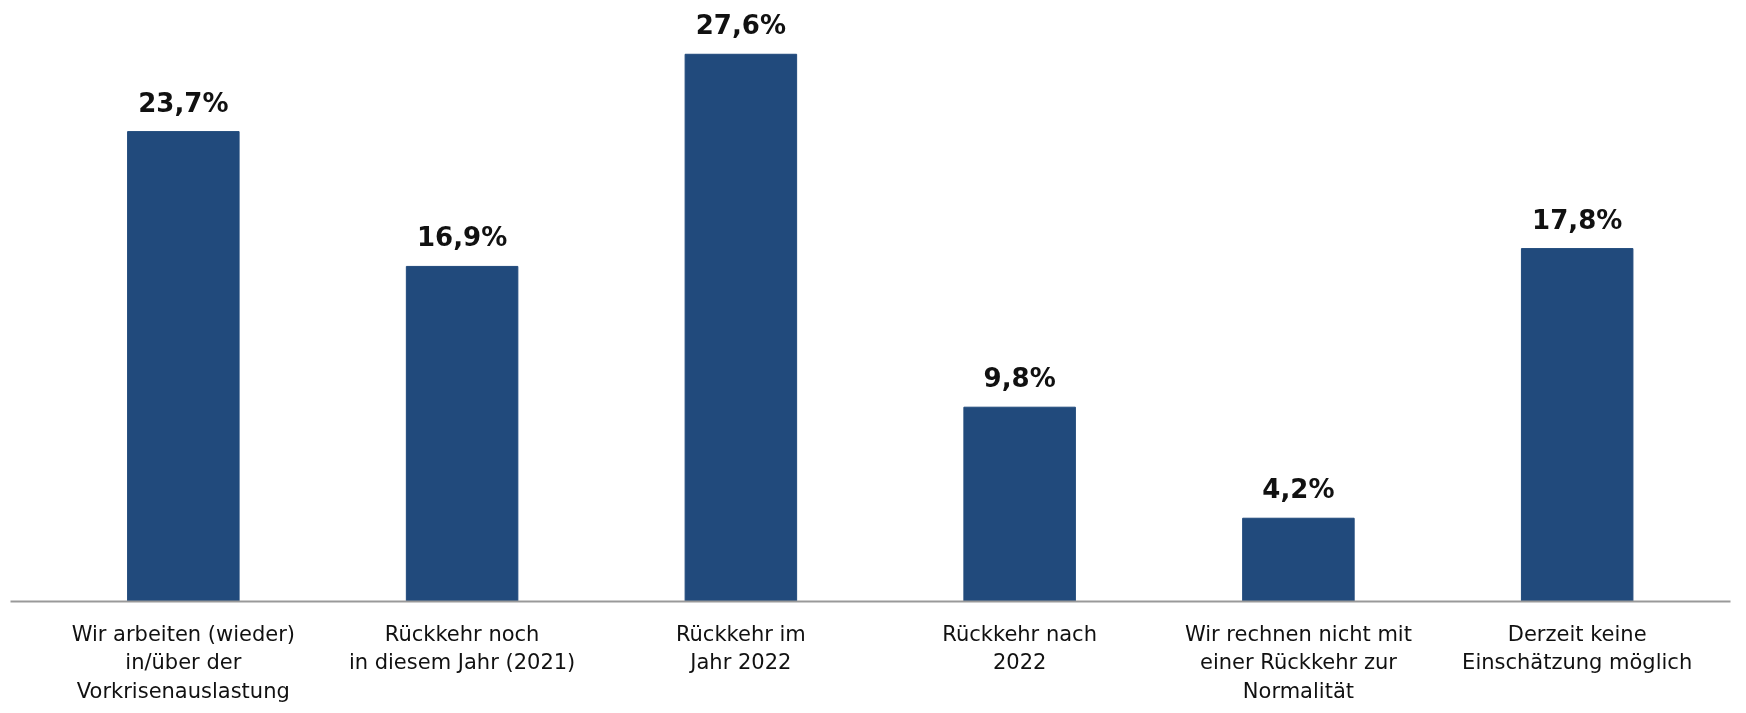  Describe the element at coordinates (1298, 662) in the screenshot. I see `x-tick-label: Wir rechnen nicht mit einer Rückkehr zur Normalität` at that location.